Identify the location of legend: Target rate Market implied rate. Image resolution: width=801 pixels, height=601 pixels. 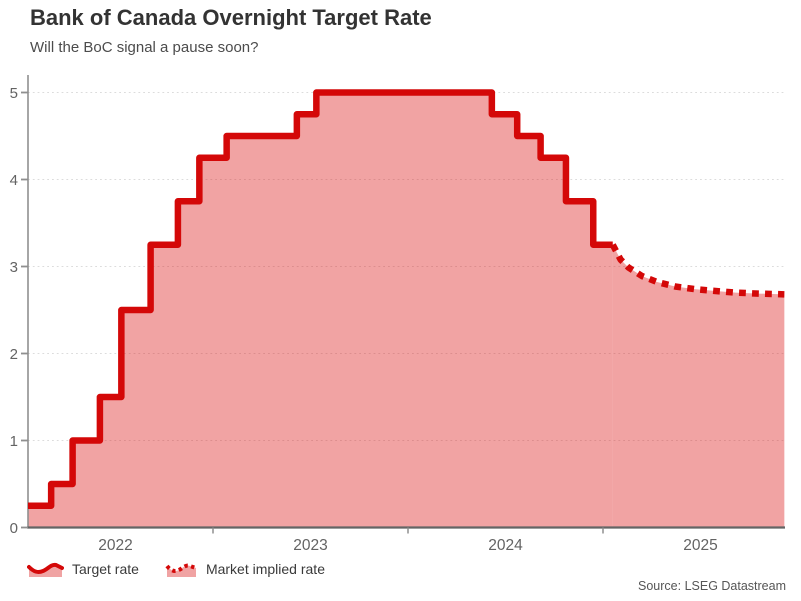
(176, 569).